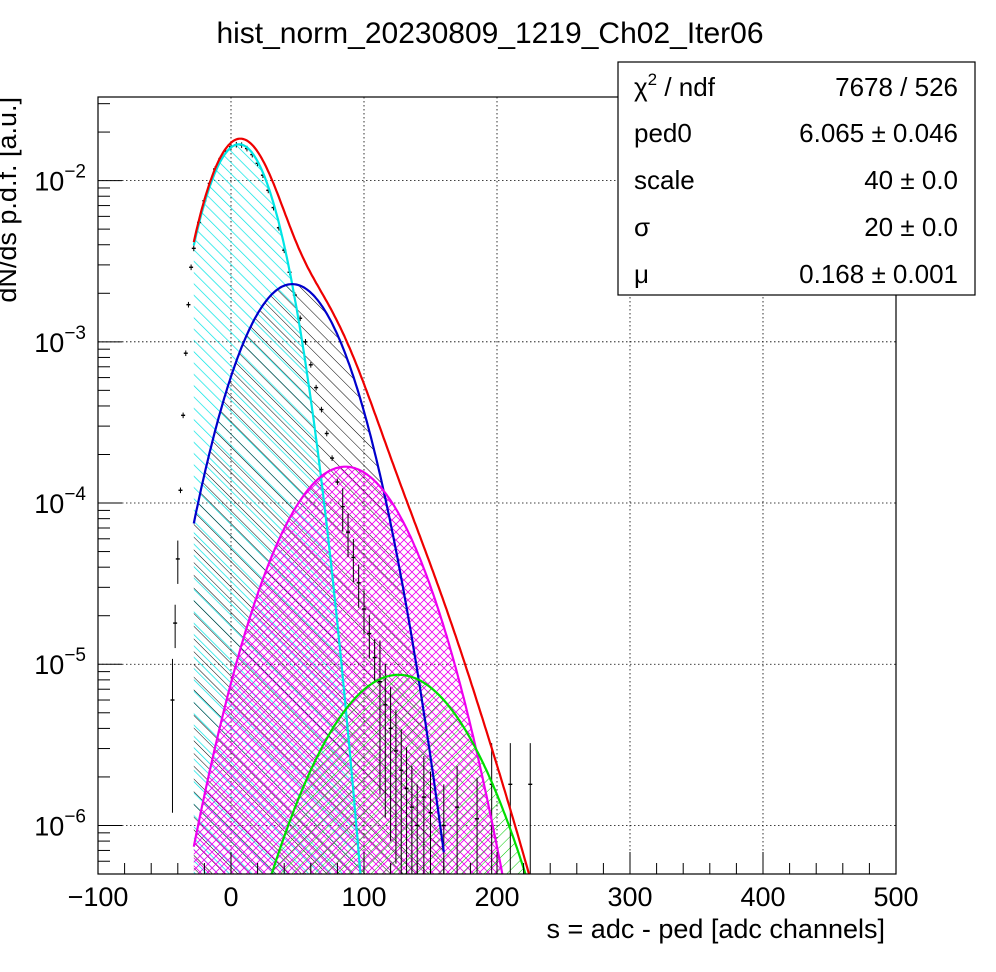  What do you see at coordinates (664, 180) in the screenshot?
I see `stats-label-3: scale` at bounding box center [664, 180].